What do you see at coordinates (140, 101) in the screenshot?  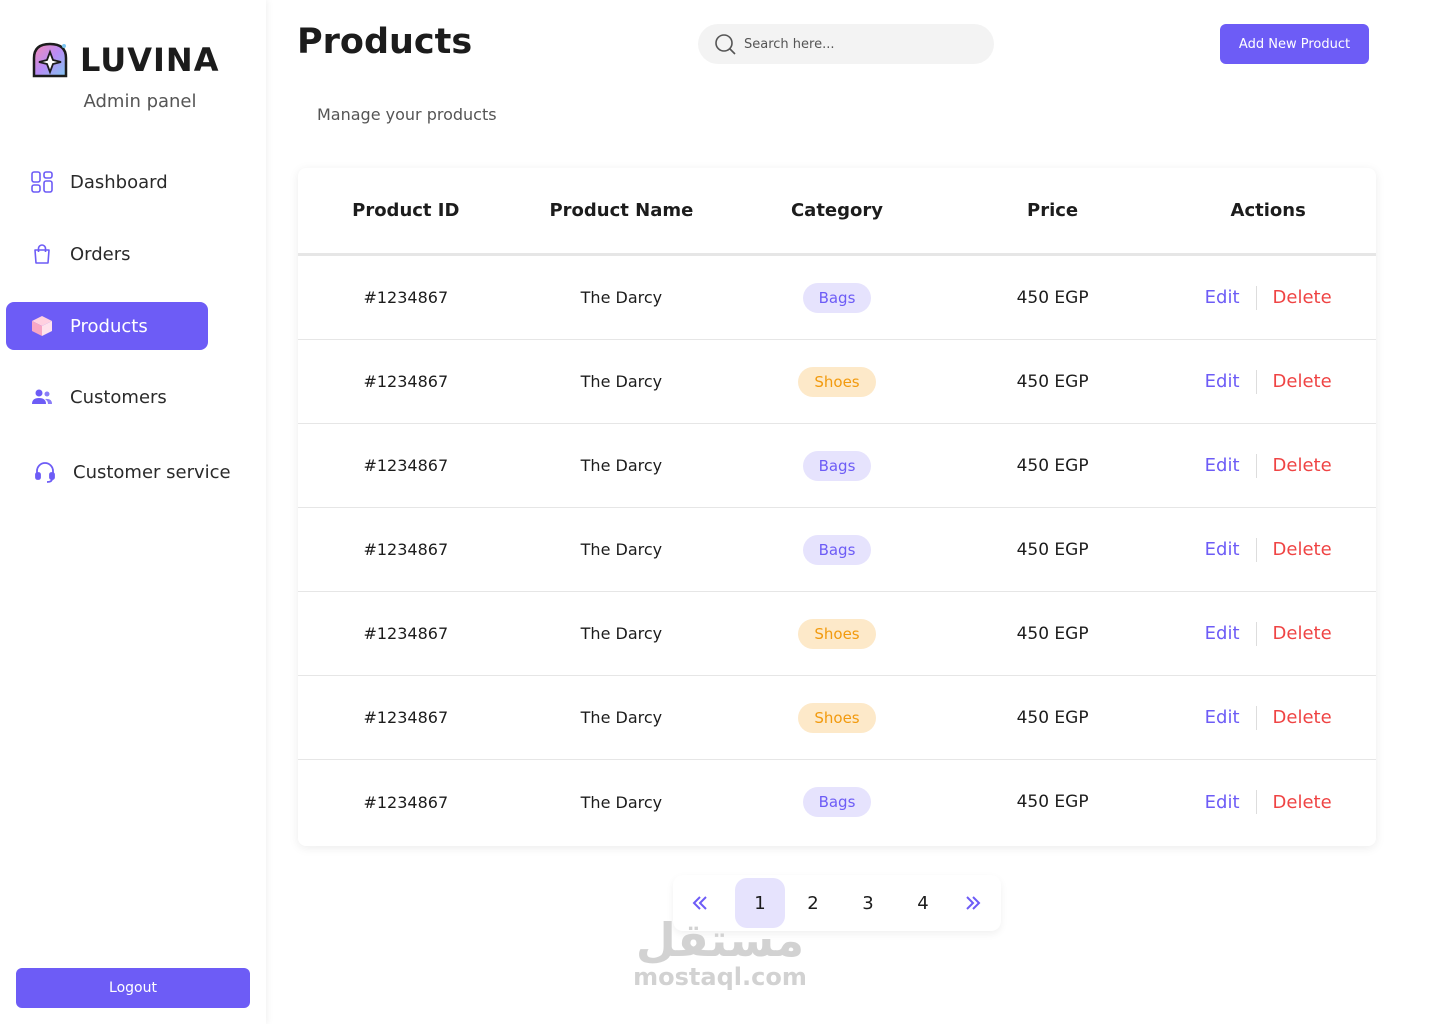 I see `admin-panel-label: Admin panel` at bounding box center [140, 101].